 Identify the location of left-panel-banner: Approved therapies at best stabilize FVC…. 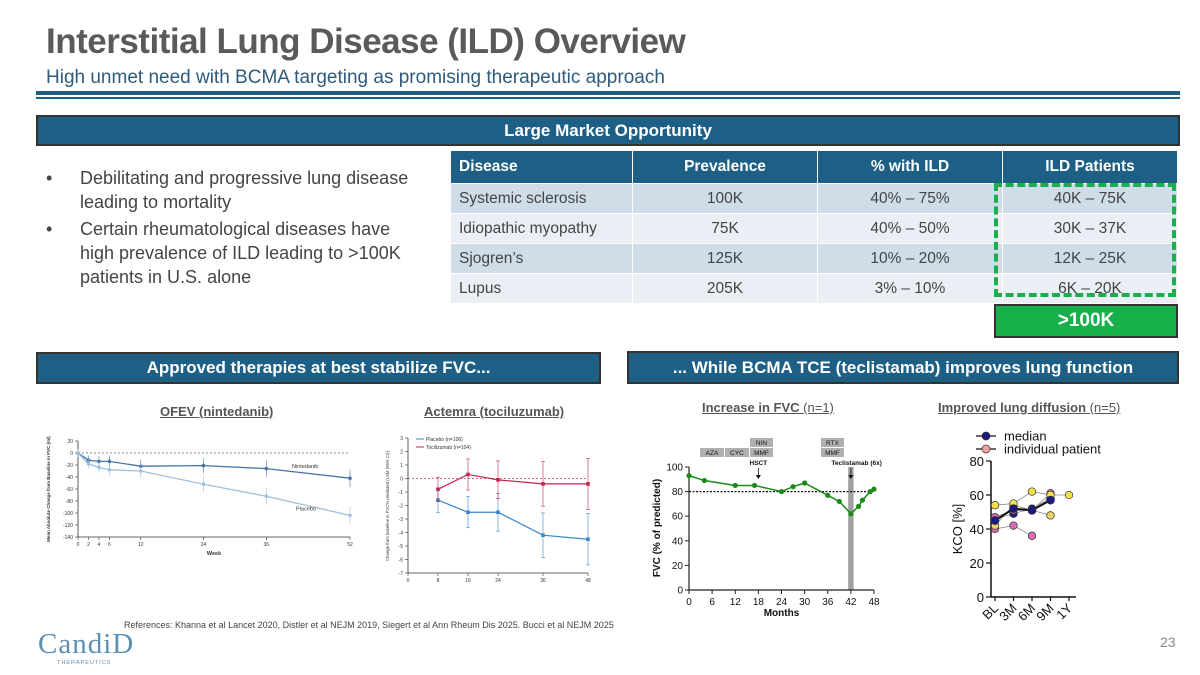
(318, 368).